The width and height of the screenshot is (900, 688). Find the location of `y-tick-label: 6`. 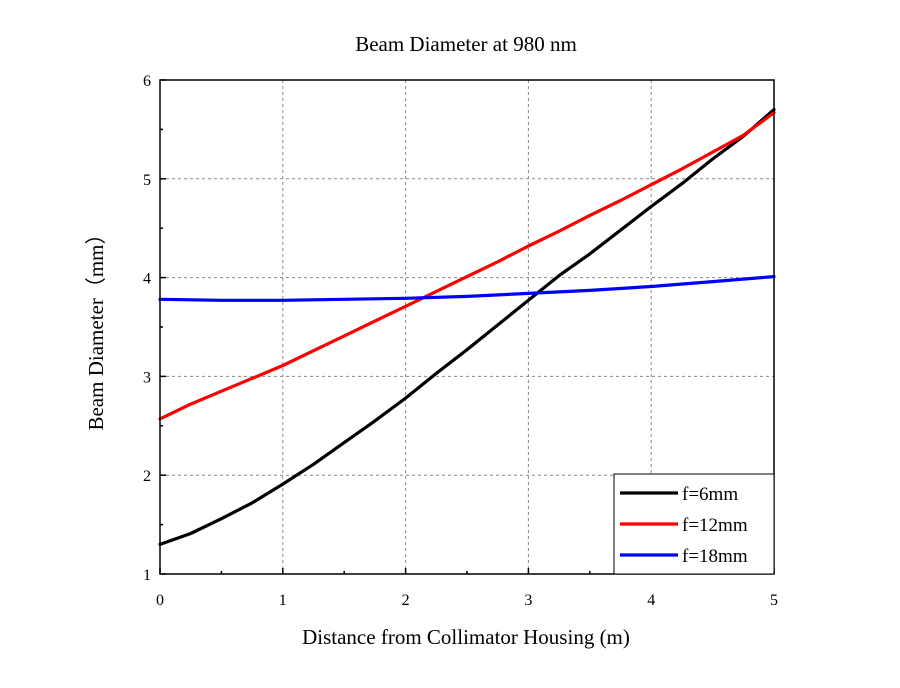

y-tick-label: 6 is located at coordinates (147, 81).